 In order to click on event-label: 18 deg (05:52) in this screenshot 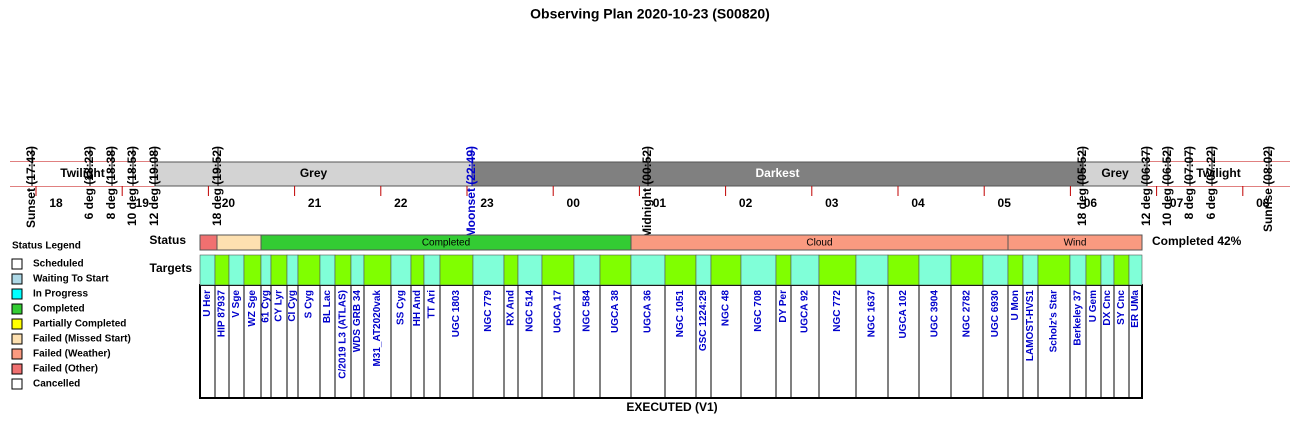, I will do `click(1082, 186)`.